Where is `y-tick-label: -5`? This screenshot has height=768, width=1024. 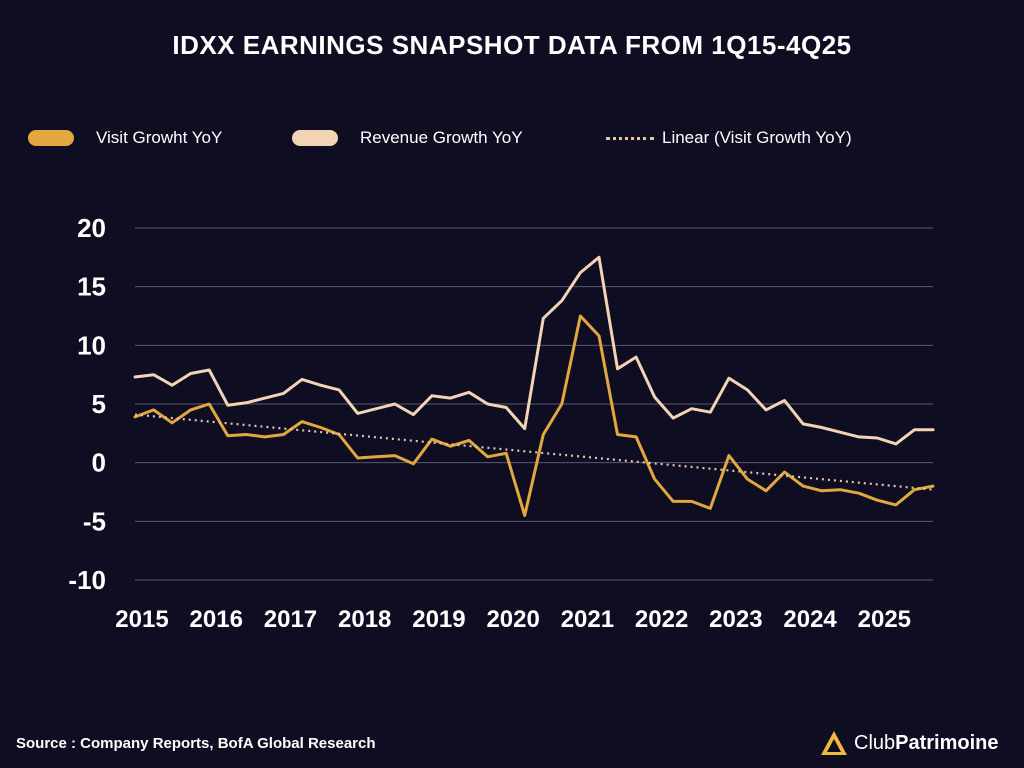
y-tick-label: -5 is located at coordinates (94, 521).